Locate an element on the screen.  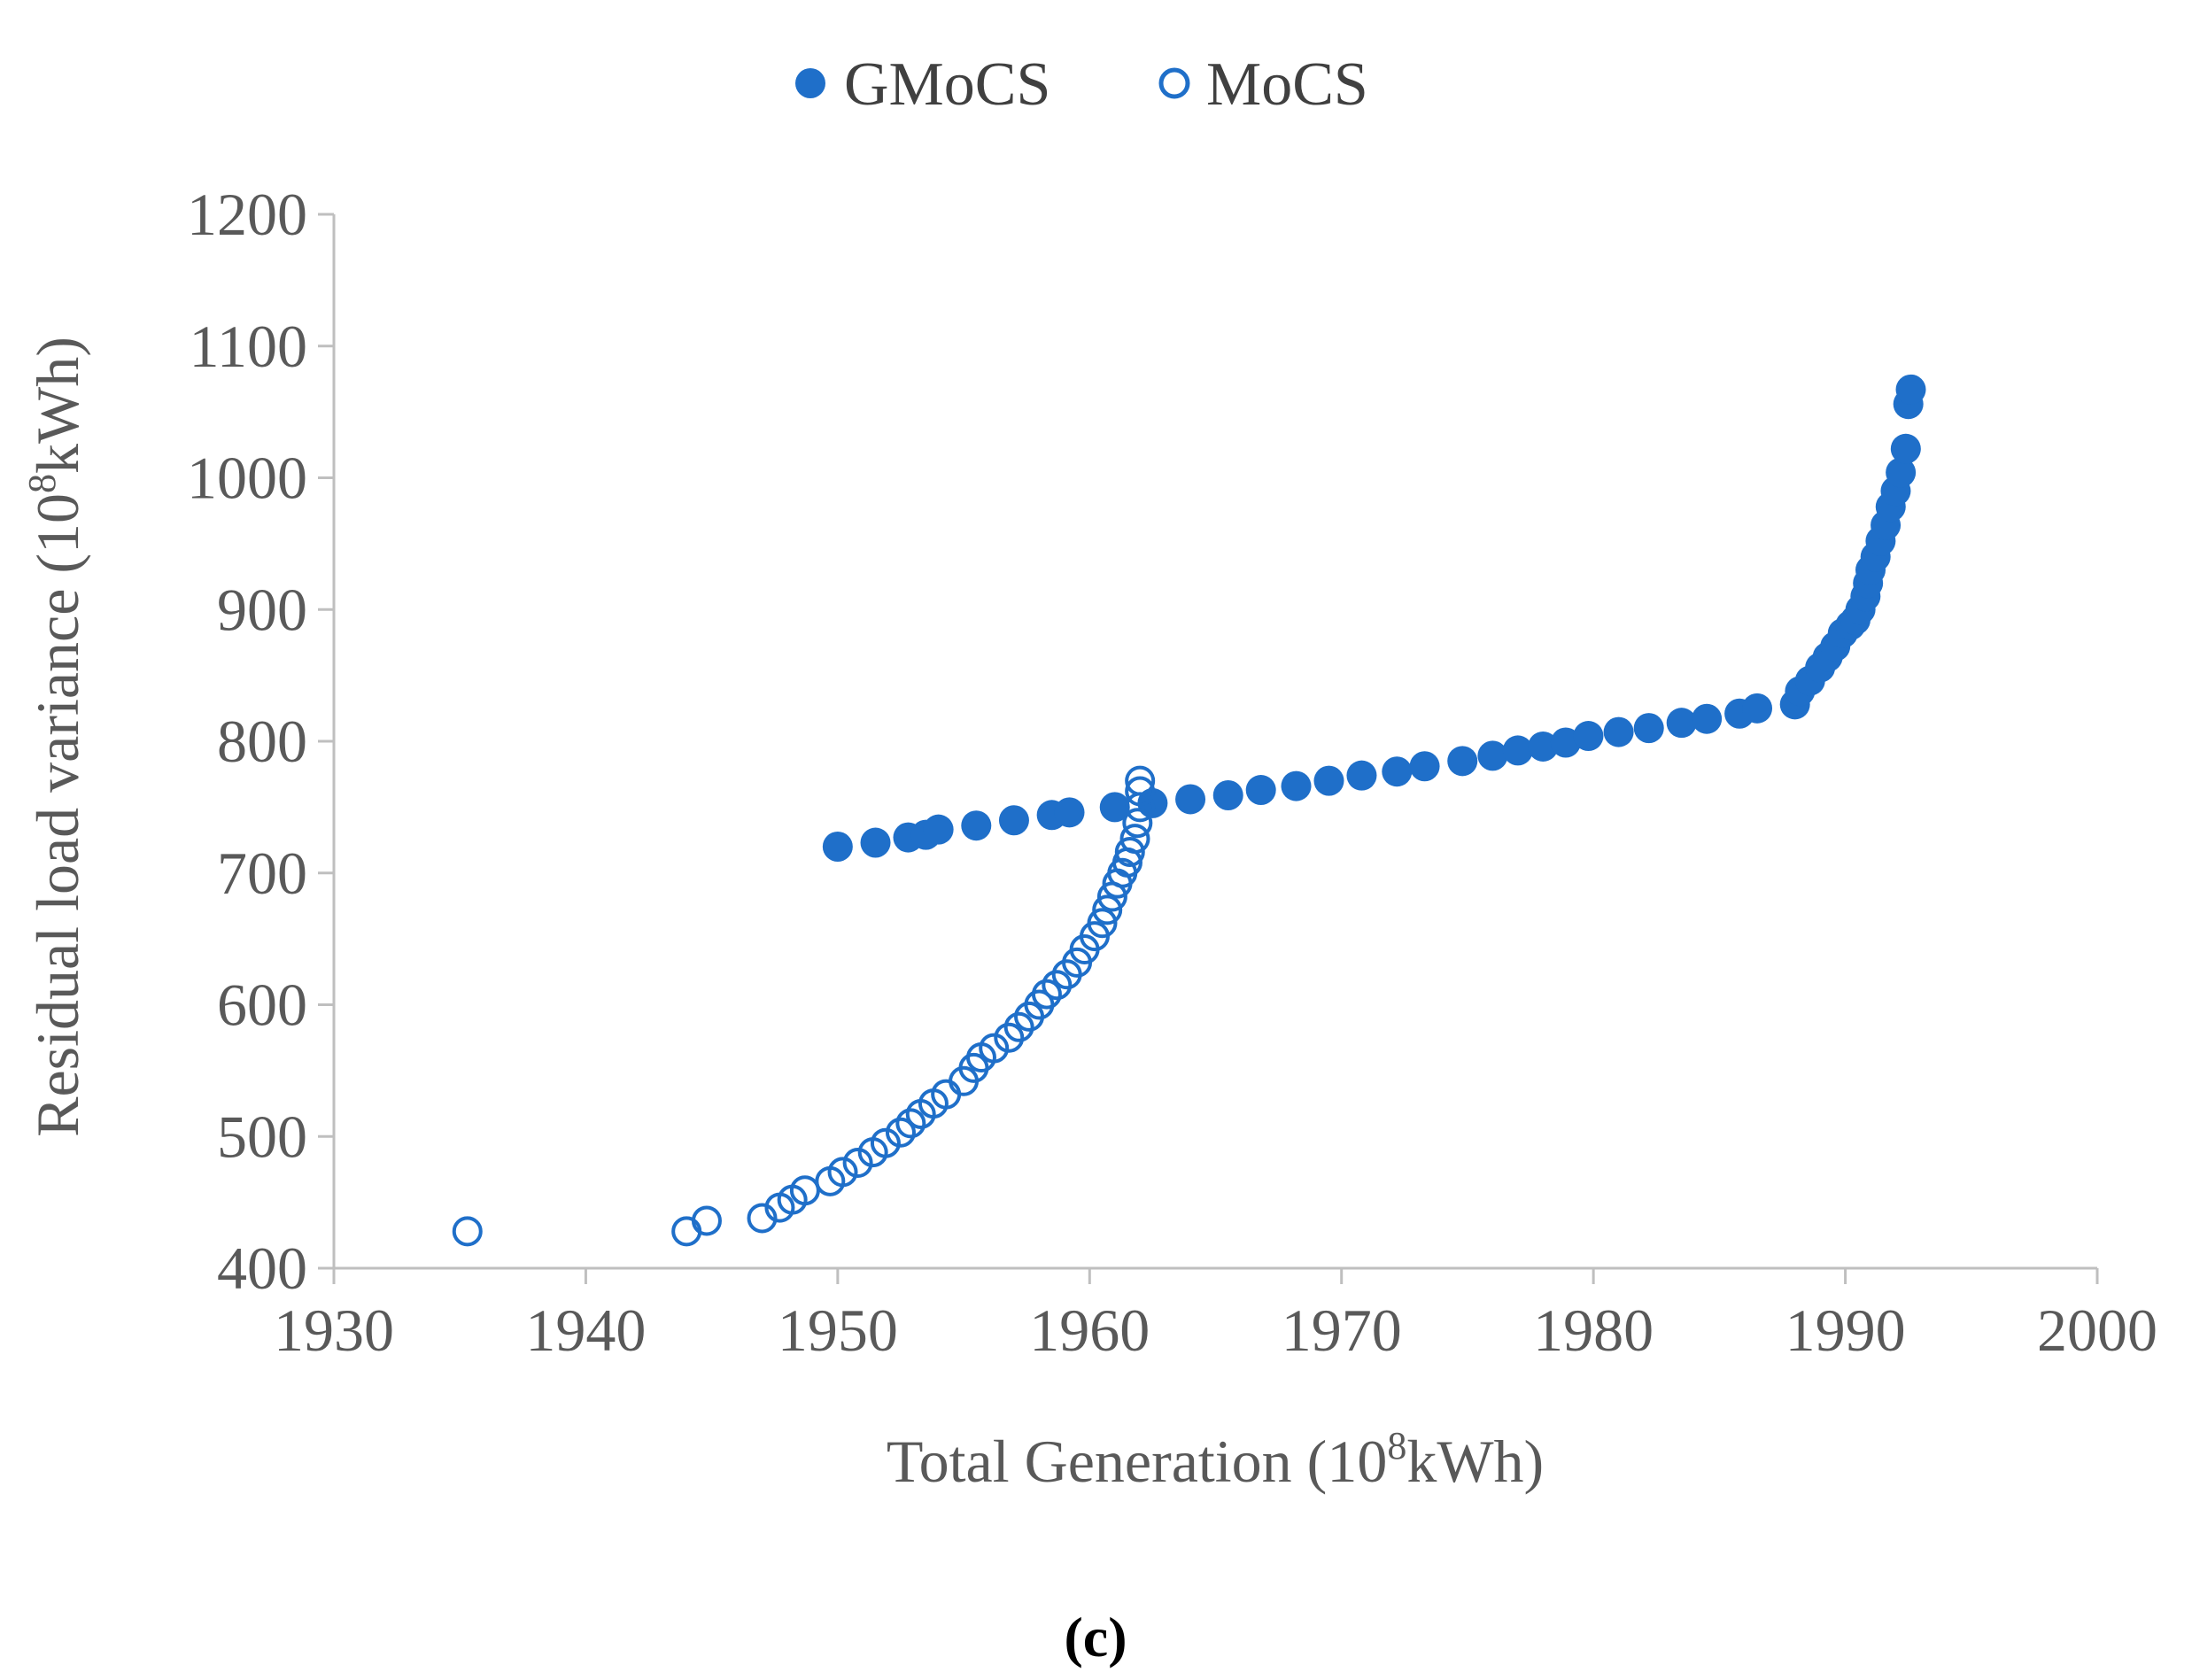
y-axis-title-tail: kWh) is located at coordinates (57, 405).